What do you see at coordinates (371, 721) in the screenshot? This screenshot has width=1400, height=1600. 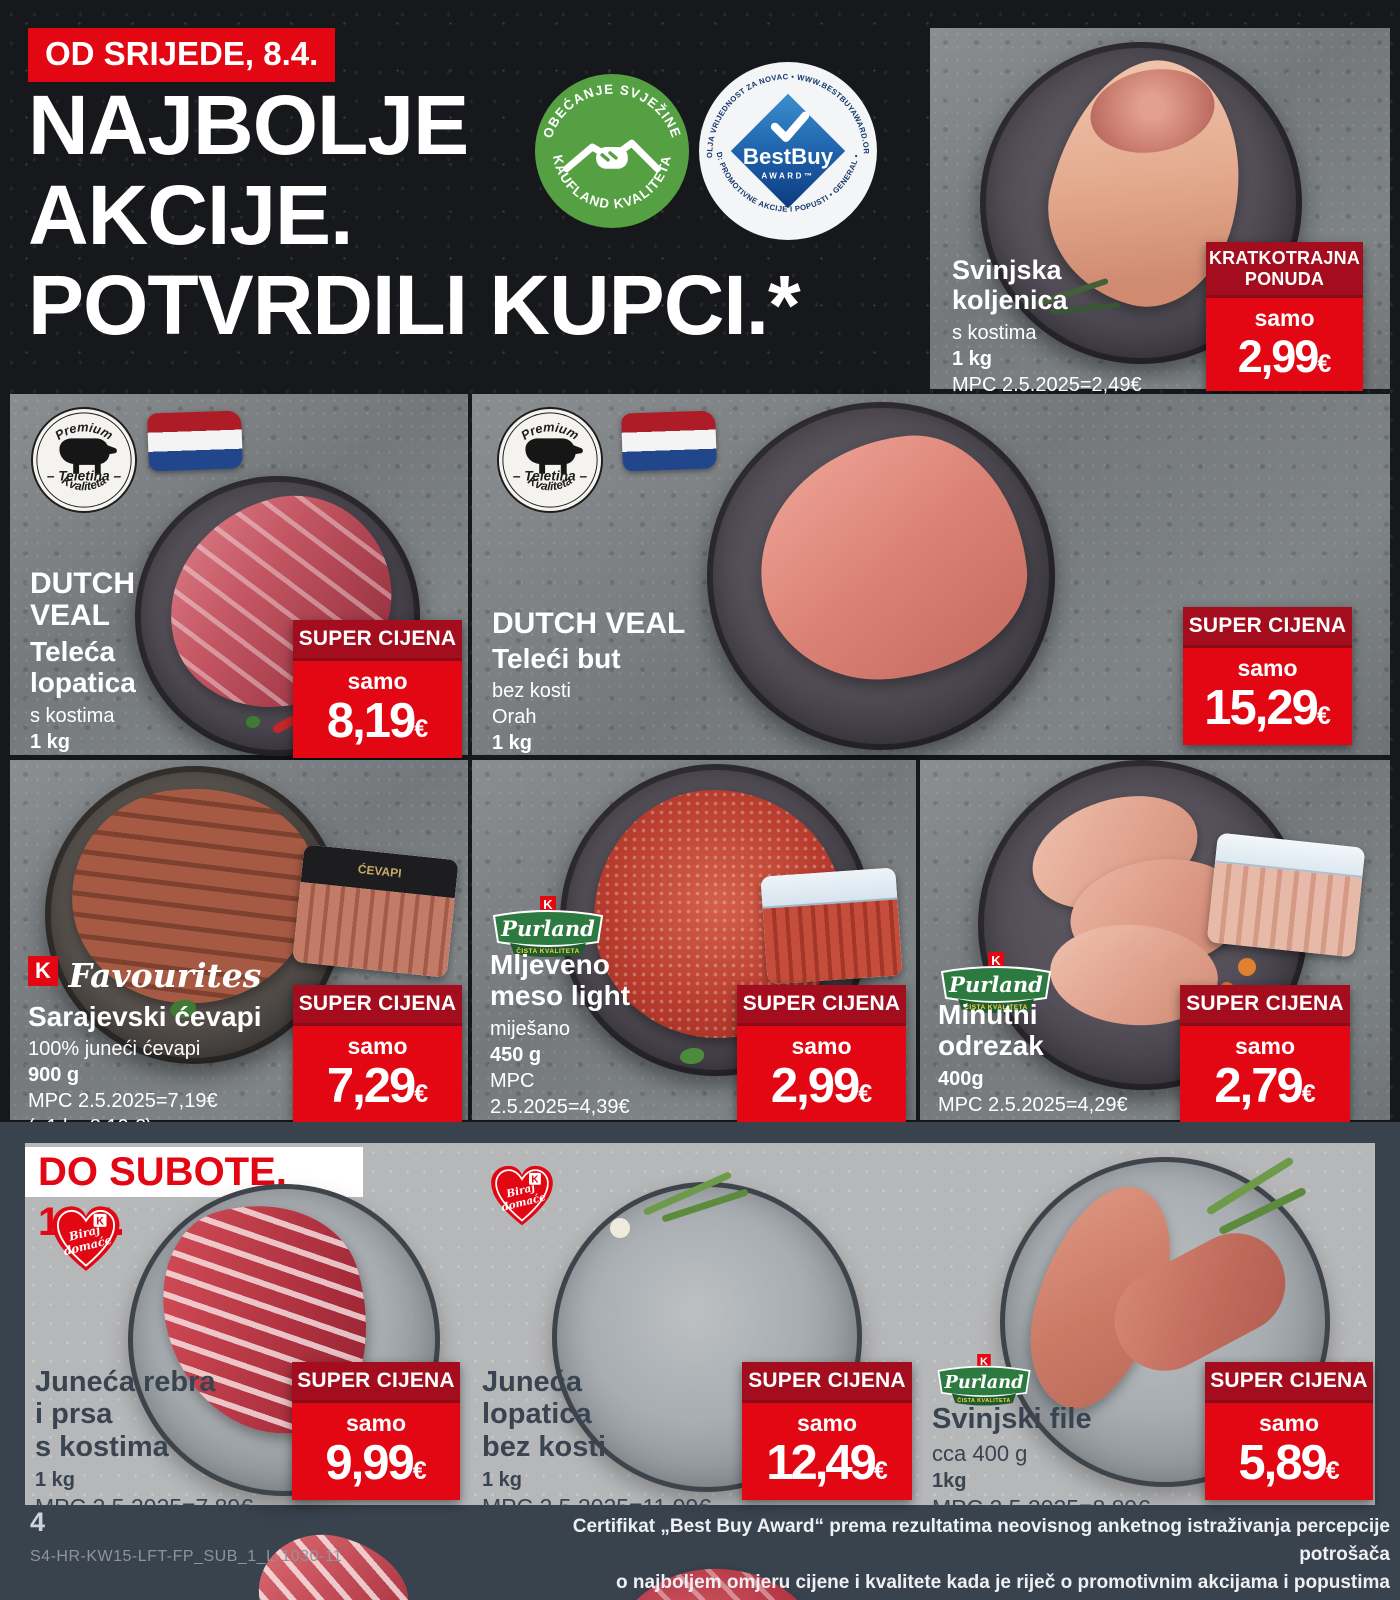 I see `price-value: 8,19` at bounding box center [371, 721].